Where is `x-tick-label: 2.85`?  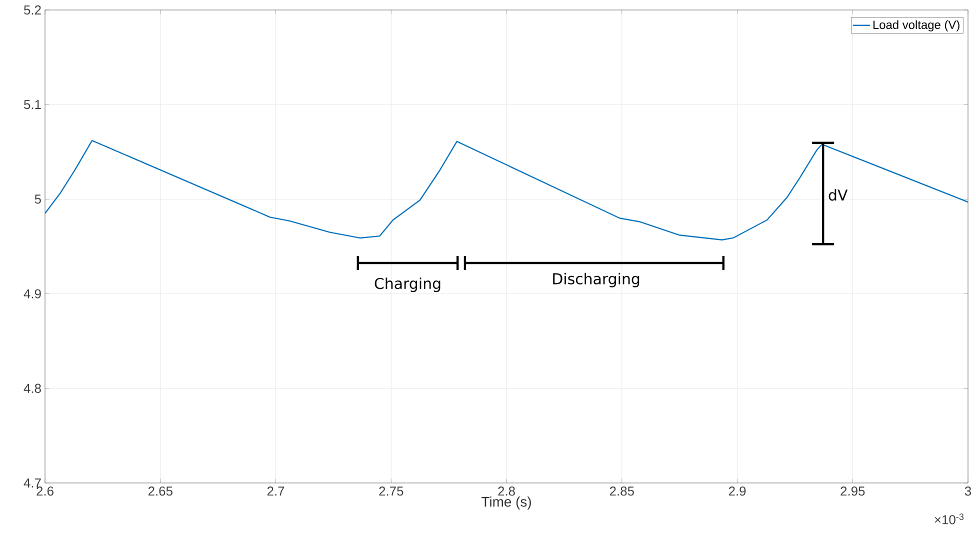 x-tick-label: 2.85 is located at coordinates (622, 491).